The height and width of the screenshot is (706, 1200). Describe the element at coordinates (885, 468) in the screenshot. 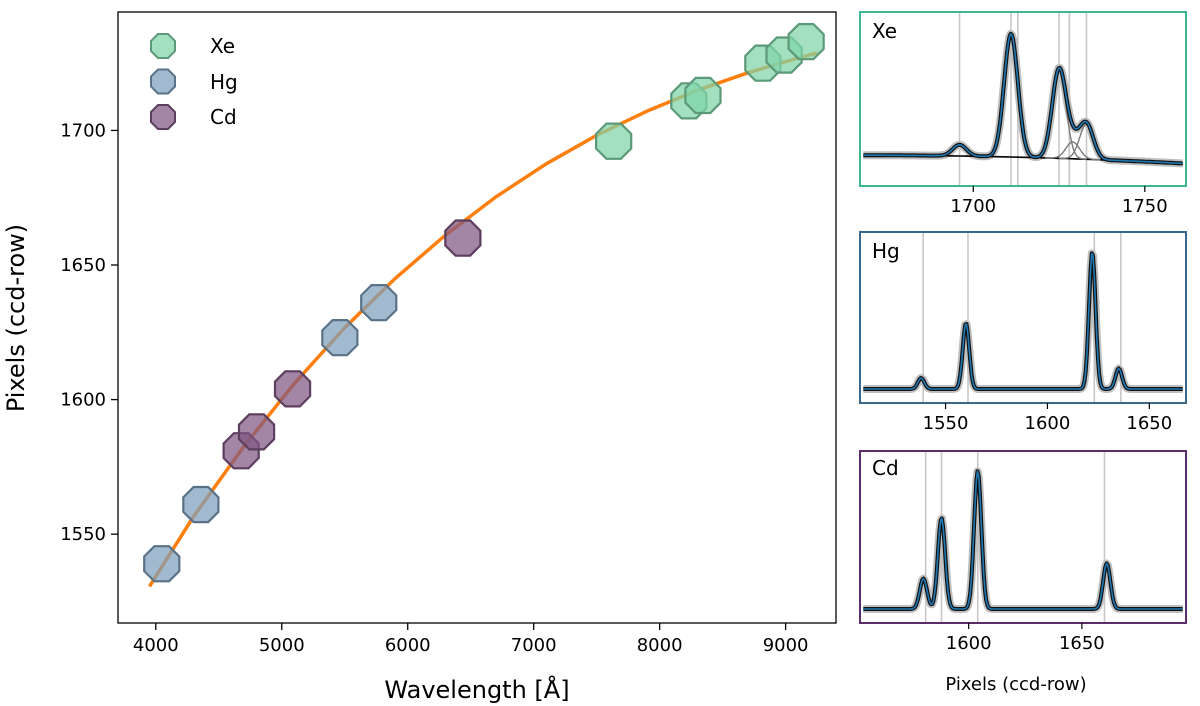

I see `cd-panel-label: Cd` at that location.